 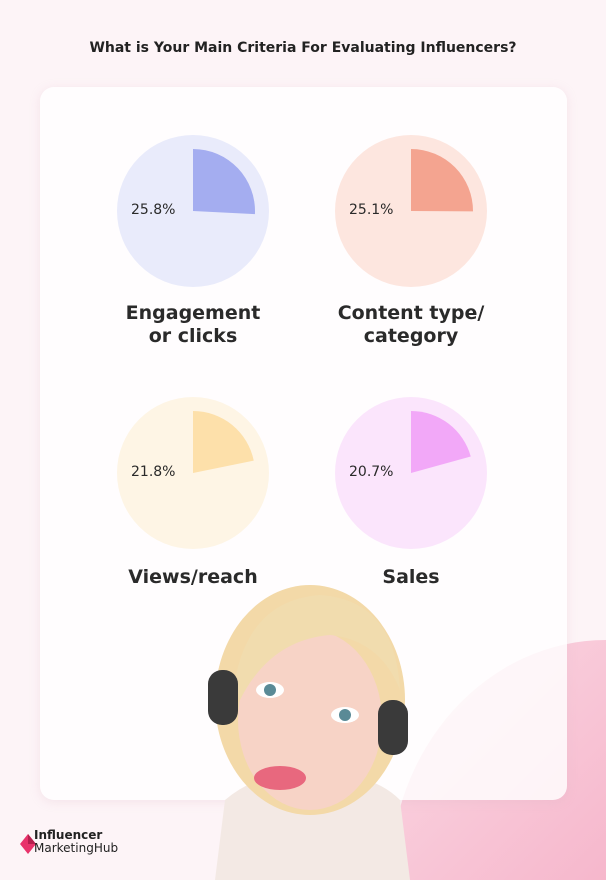 What do you see at coordinates (411, 324) in the screenshot?
I see `category-label: Content type/ category` at bounding box center [411, 324].